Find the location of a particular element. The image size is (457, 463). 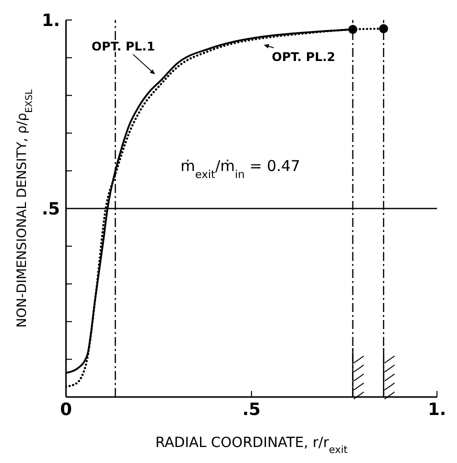

legend-label: OPT. PL.2 is located at coordinates (304, 57).